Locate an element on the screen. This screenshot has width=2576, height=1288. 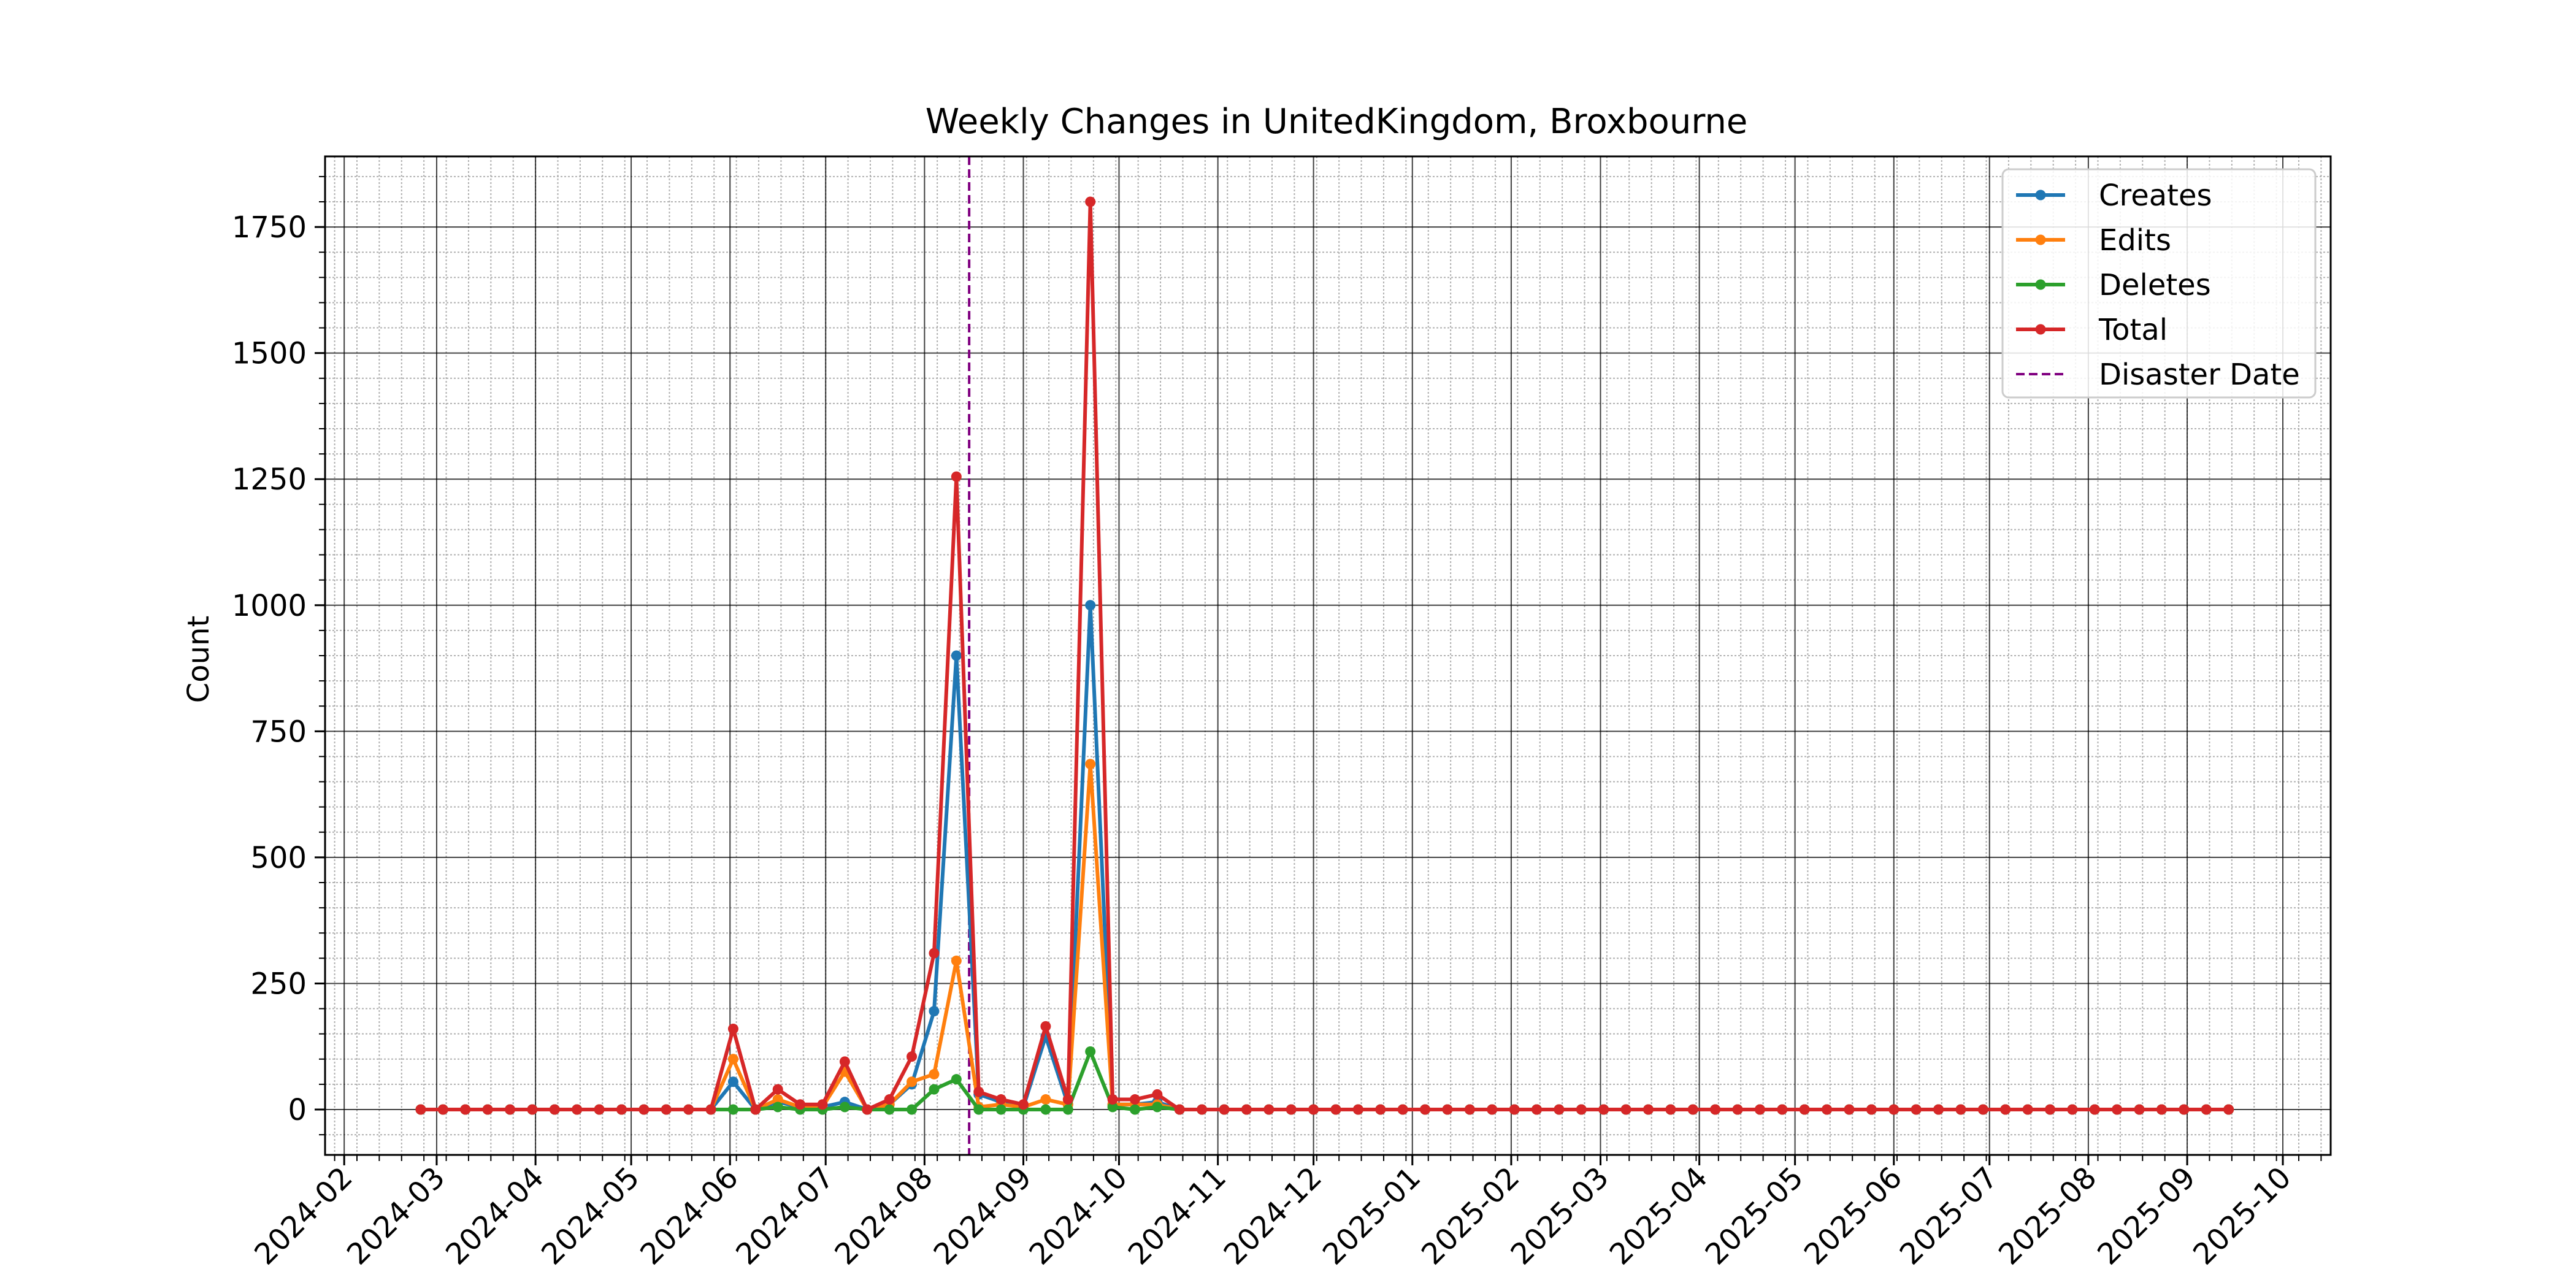
legend-box is located at coordinates (2159, 283).